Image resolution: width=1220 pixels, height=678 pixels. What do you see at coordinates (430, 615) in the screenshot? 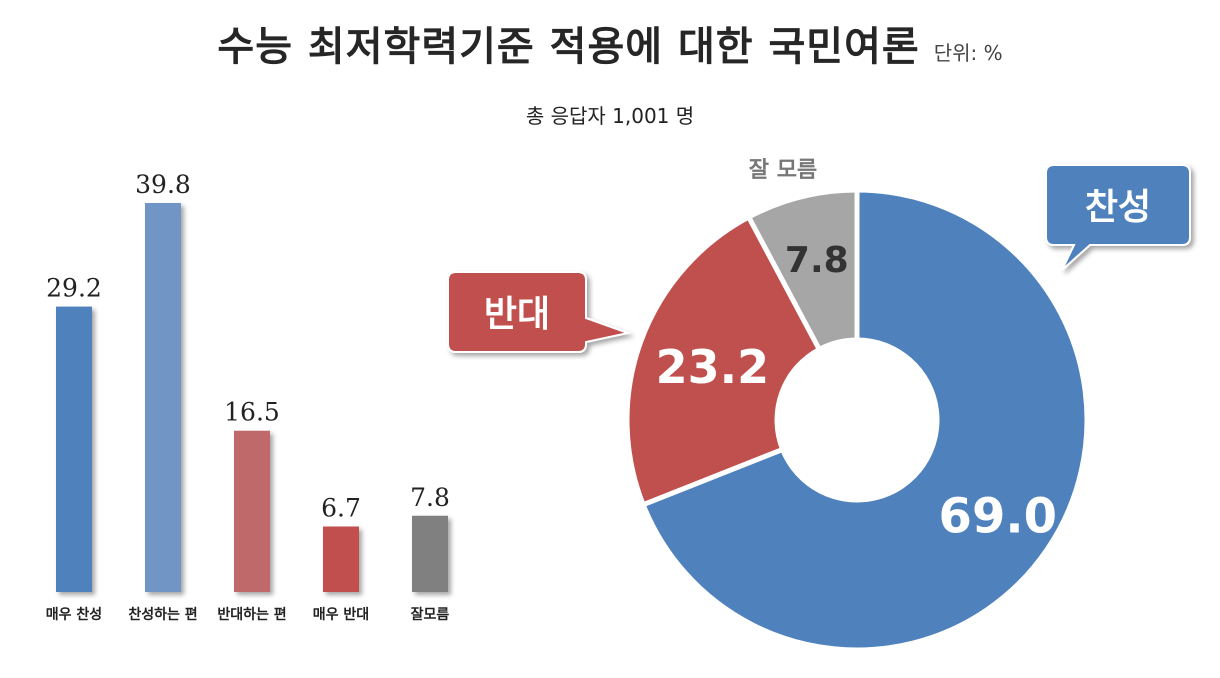
I see `bar-category-label: 잘모름` at bounding box center [430, 615].